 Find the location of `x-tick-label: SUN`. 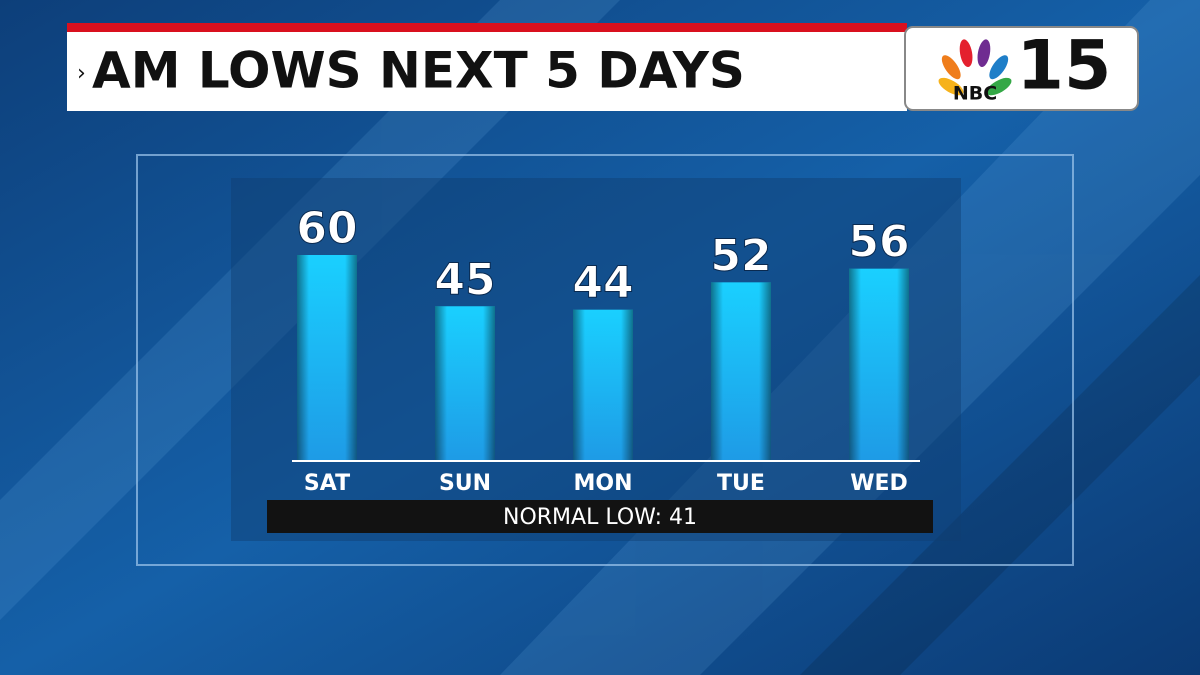

x-tick-label: SUN is located at coordinates (465, 483).